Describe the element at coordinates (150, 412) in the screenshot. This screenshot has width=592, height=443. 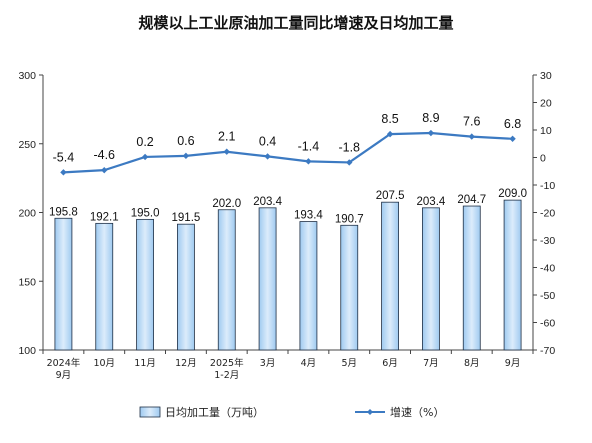
I see `legend-bar-swatch` at that location.